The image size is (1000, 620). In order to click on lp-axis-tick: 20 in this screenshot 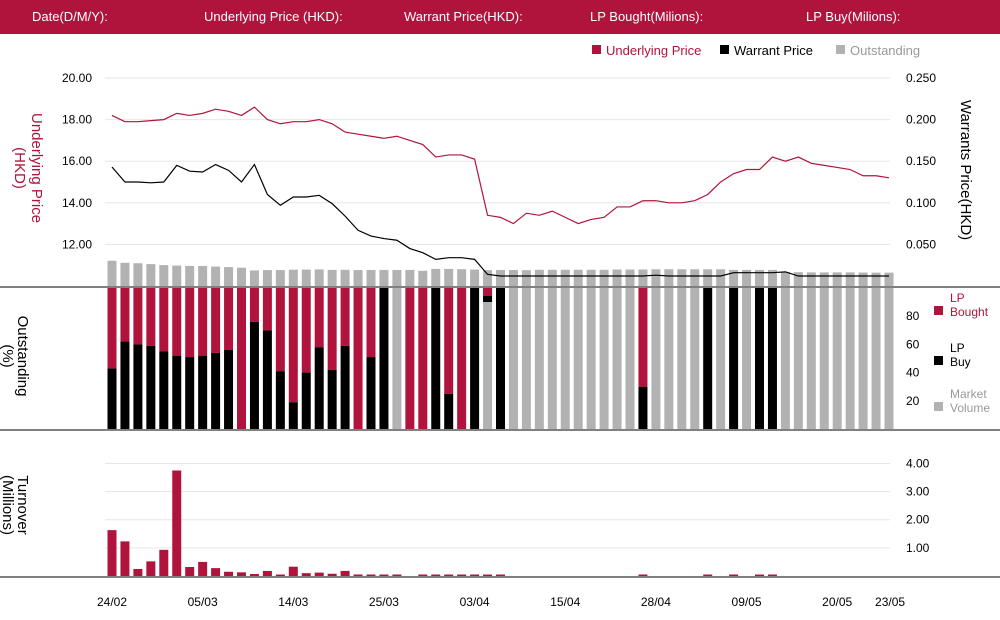, I will do `click(913, 401)`.